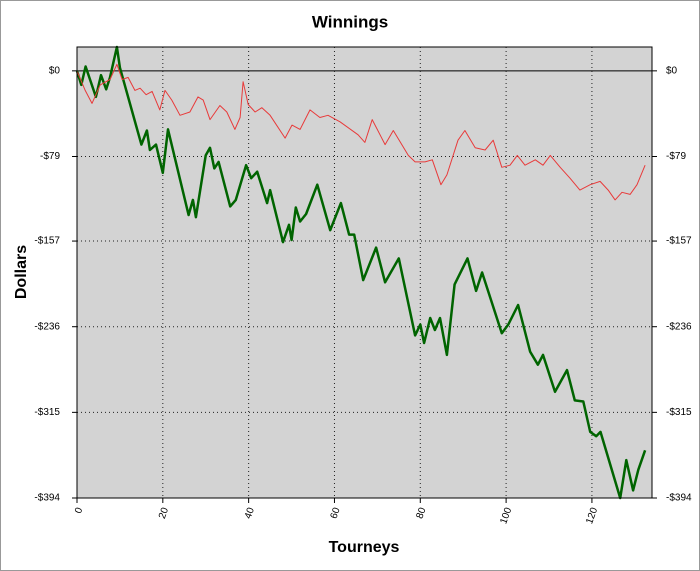  I want to click on x-tick-label: 0, so click(79, 510).